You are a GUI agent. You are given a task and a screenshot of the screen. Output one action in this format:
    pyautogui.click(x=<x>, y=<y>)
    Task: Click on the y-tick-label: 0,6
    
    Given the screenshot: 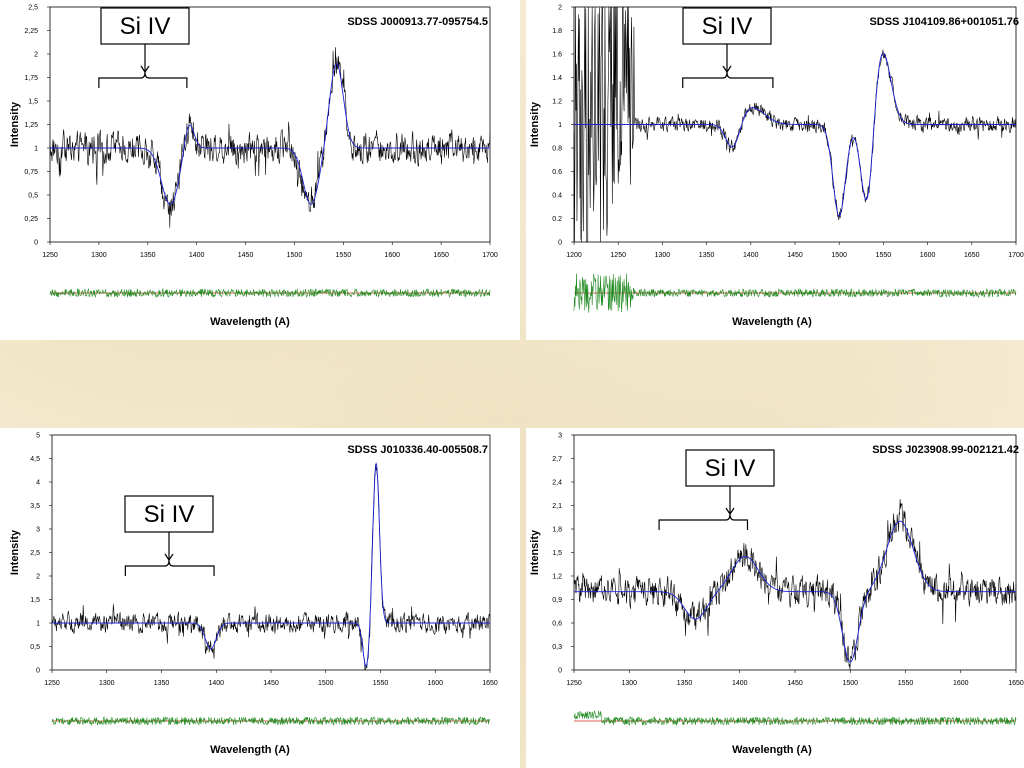 What is the action you would take?
    pyautogui.click(x=557, y=624)
    